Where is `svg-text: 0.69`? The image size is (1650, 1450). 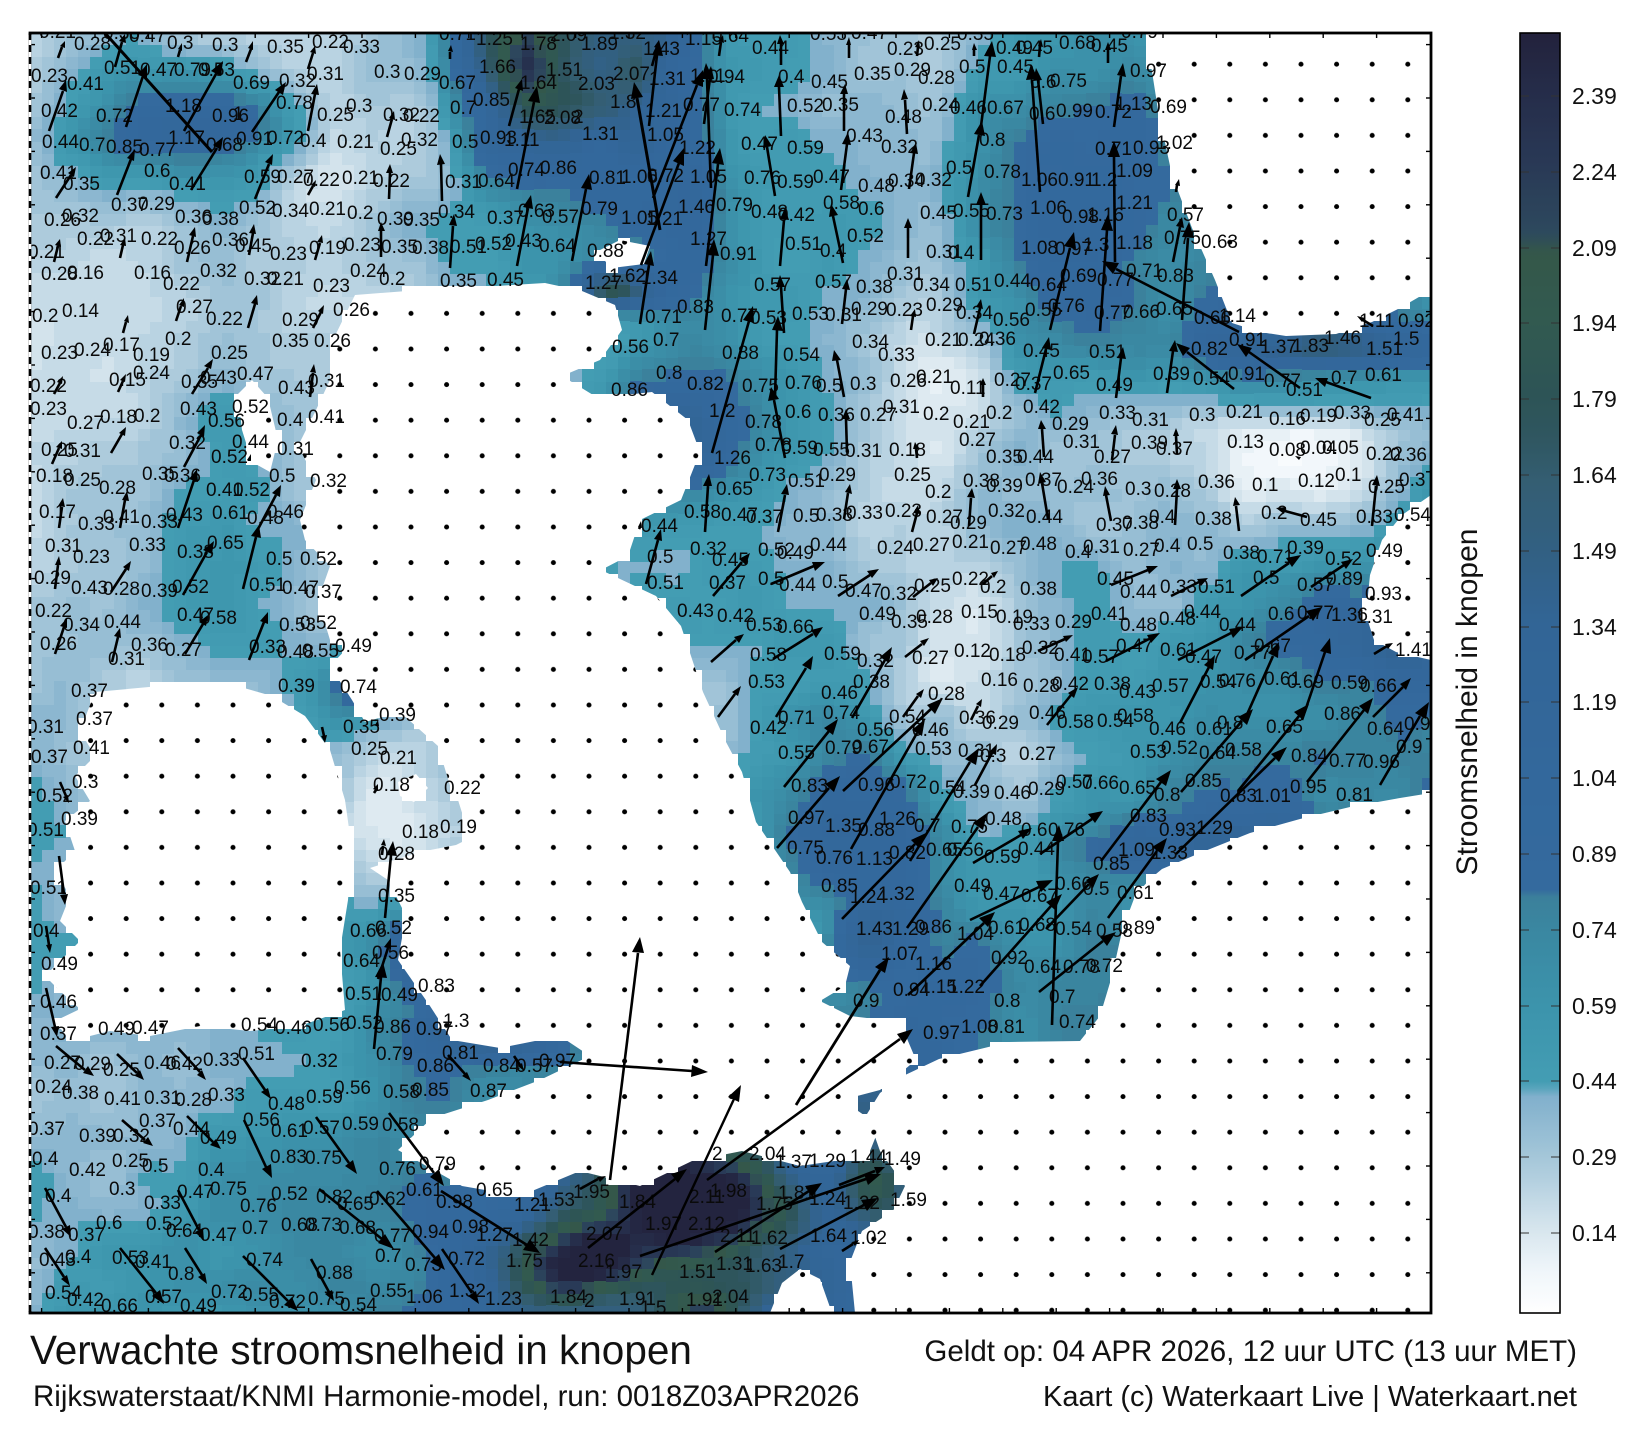
svg-text: 0.69 is located at coordinates (251, 83).